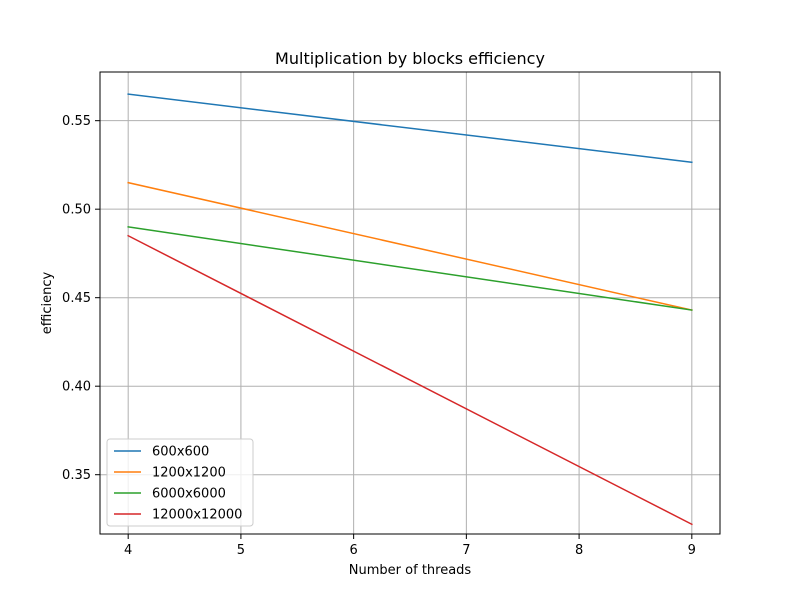 This screenshot has width=800, height=600. What do you see at coordinates (76, 298) in the screenshot?
I see `y-tick-label: 0.45` at bounding box center [76, 298].